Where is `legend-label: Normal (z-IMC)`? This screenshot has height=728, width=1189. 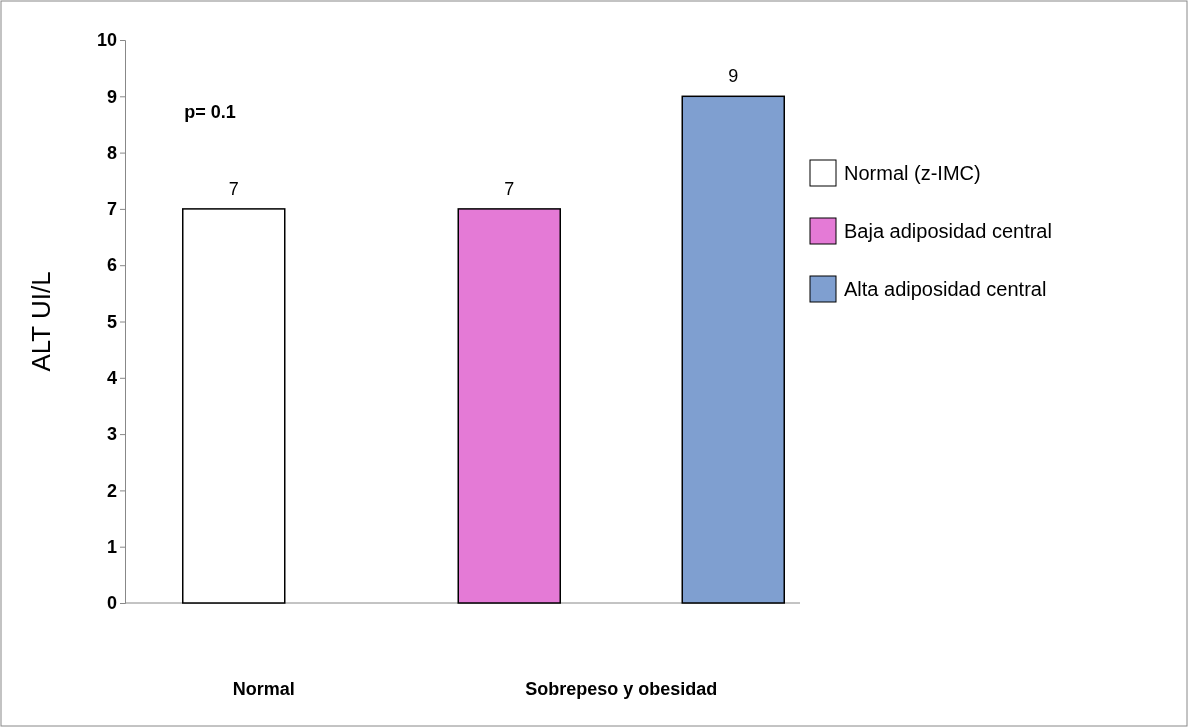 legend-label: Normal (z-IMC) is located at coordinates (912, 173).